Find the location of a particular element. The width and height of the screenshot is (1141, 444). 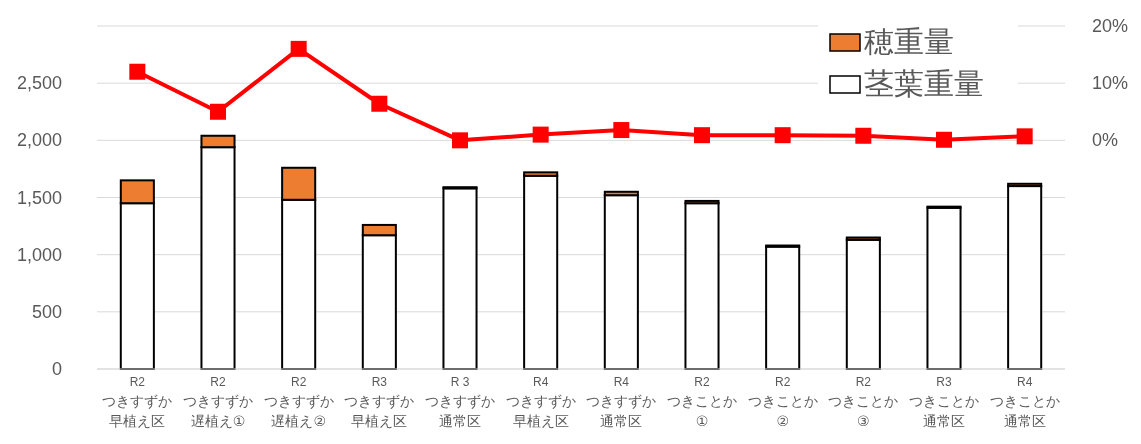

y2-tick-label: 20% is located at coordinates (1110, 26).